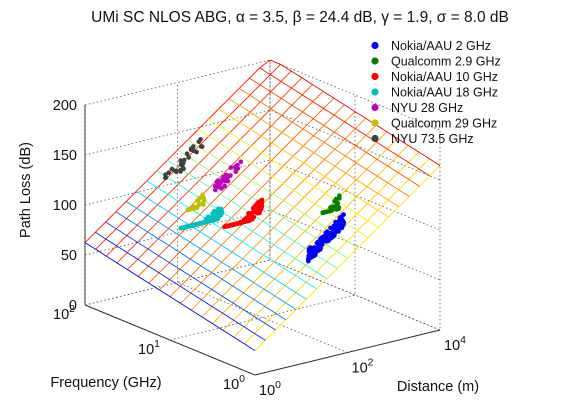 This screenshot has width=574, height=401. What do you see at coordinates (270, 389) in the screenshot?
I see `distance-tick-label: 10⁰` at bounding box center [270, 389].